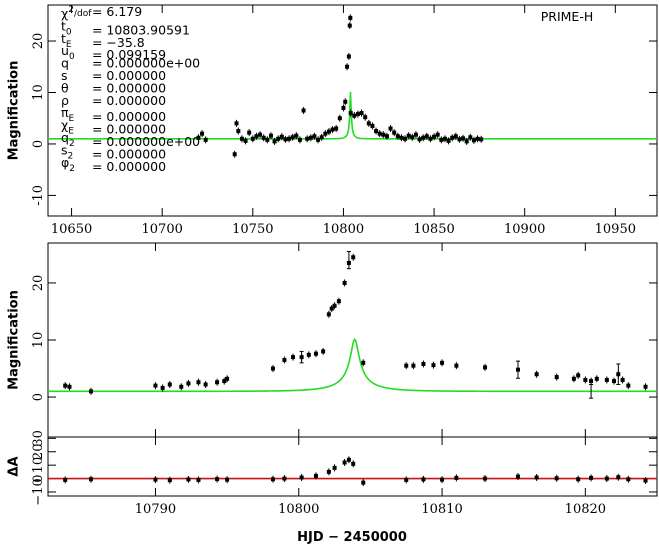 This screenshot has height=546, width=659. Describe the element at coordinates (352, 466) in the screenshot. I see `plot-frame` at that location.